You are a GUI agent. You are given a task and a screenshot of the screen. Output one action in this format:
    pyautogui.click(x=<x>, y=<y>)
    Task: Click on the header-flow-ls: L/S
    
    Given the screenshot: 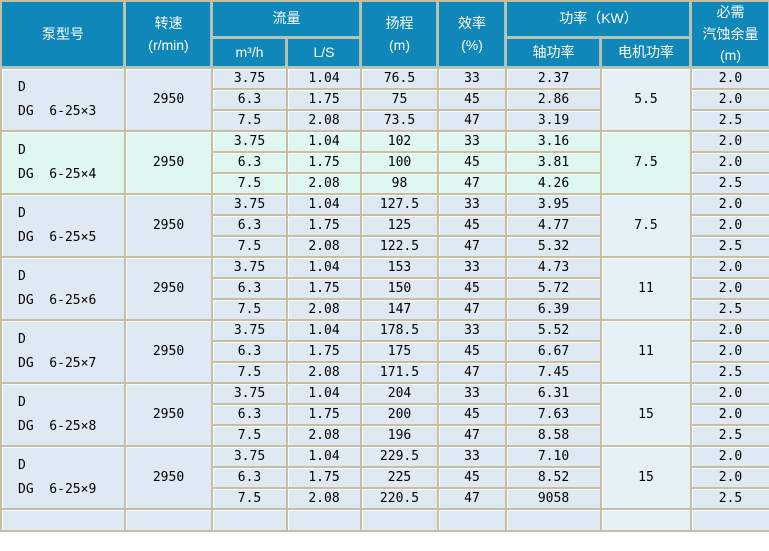 What is the action you would take?
    pyautogui.click(x=324, y=53)
    